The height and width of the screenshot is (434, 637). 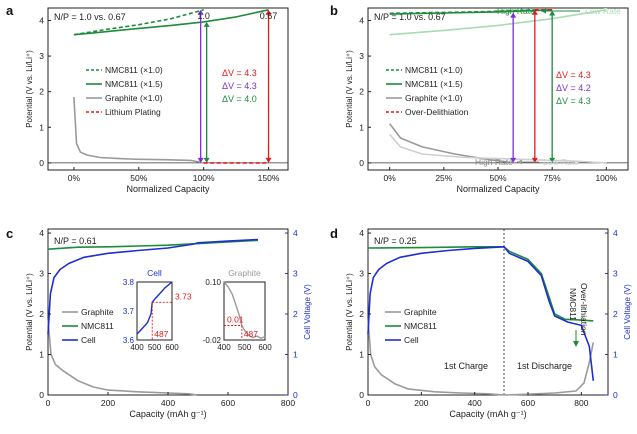 I want to click on x-tick-label: 50%, so click(x=497, y=178).